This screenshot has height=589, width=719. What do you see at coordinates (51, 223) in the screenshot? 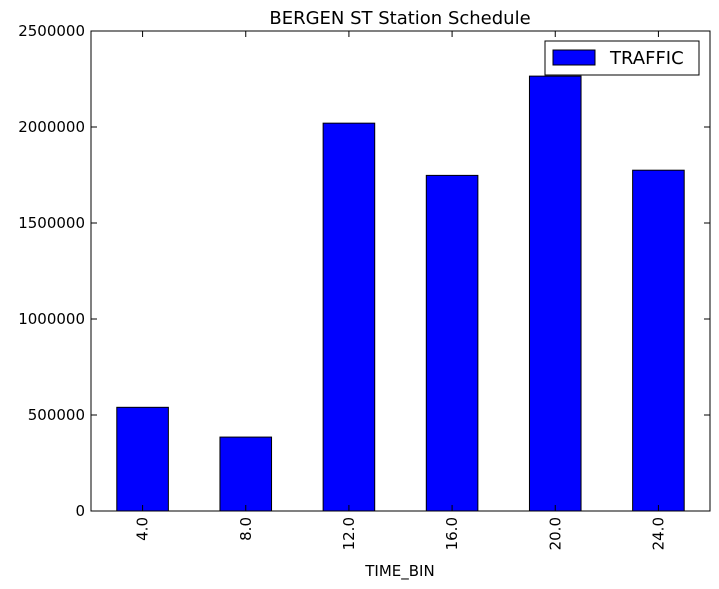
I see `y-tick-label: 1500000` at bounding box center [51, 223].